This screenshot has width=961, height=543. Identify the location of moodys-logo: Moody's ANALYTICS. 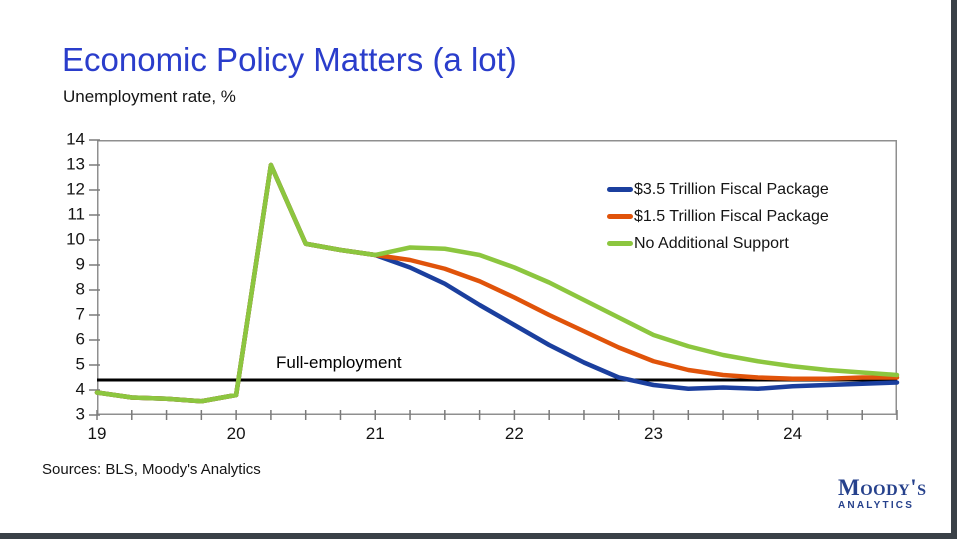
(882, 493).